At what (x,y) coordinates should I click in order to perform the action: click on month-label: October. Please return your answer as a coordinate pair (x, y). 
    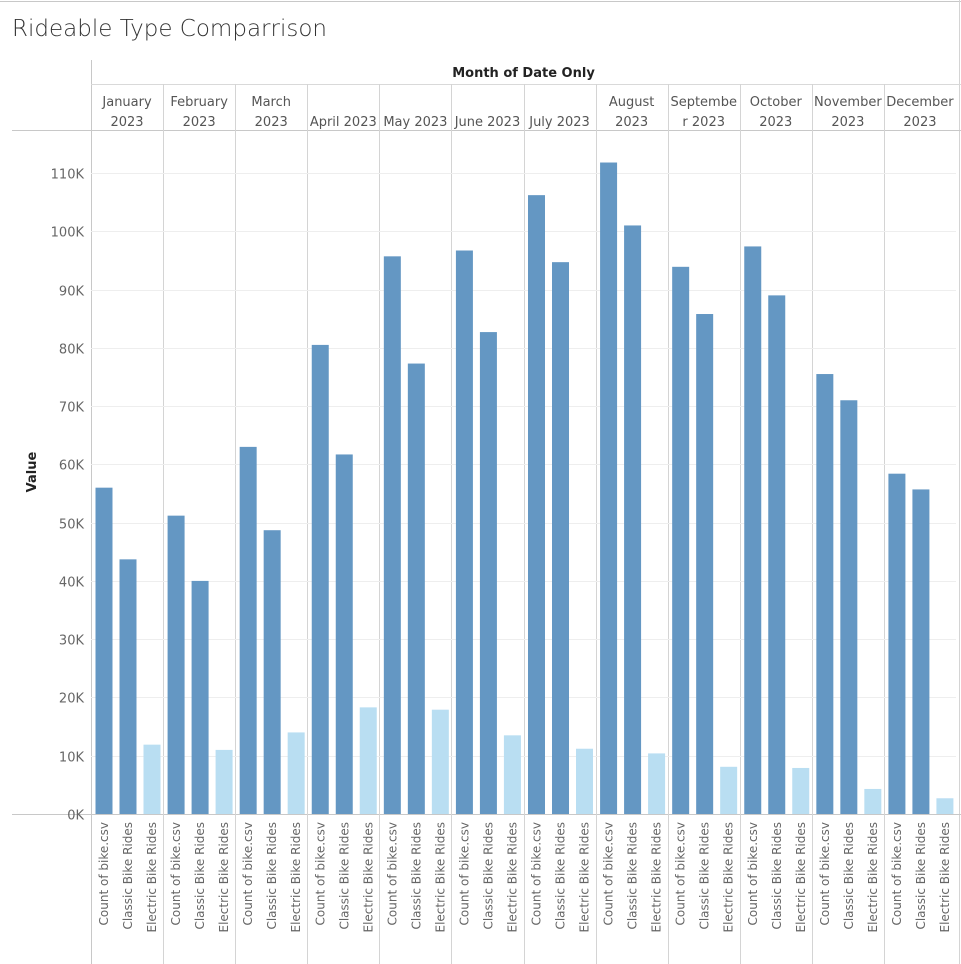
    Looking at the image, I should click on (776, 102).